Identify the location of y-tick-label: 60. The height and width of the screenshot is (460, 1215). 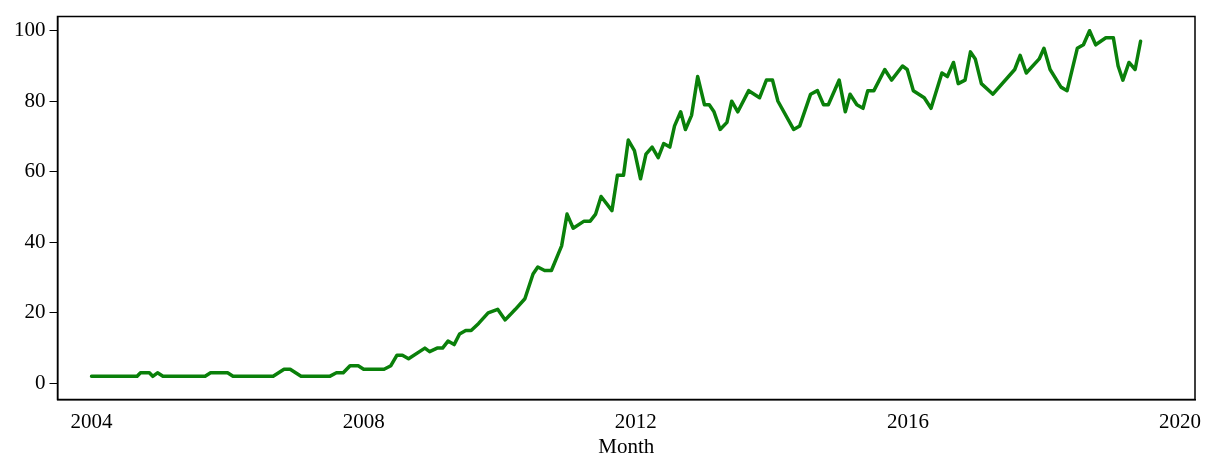
(35, 170).